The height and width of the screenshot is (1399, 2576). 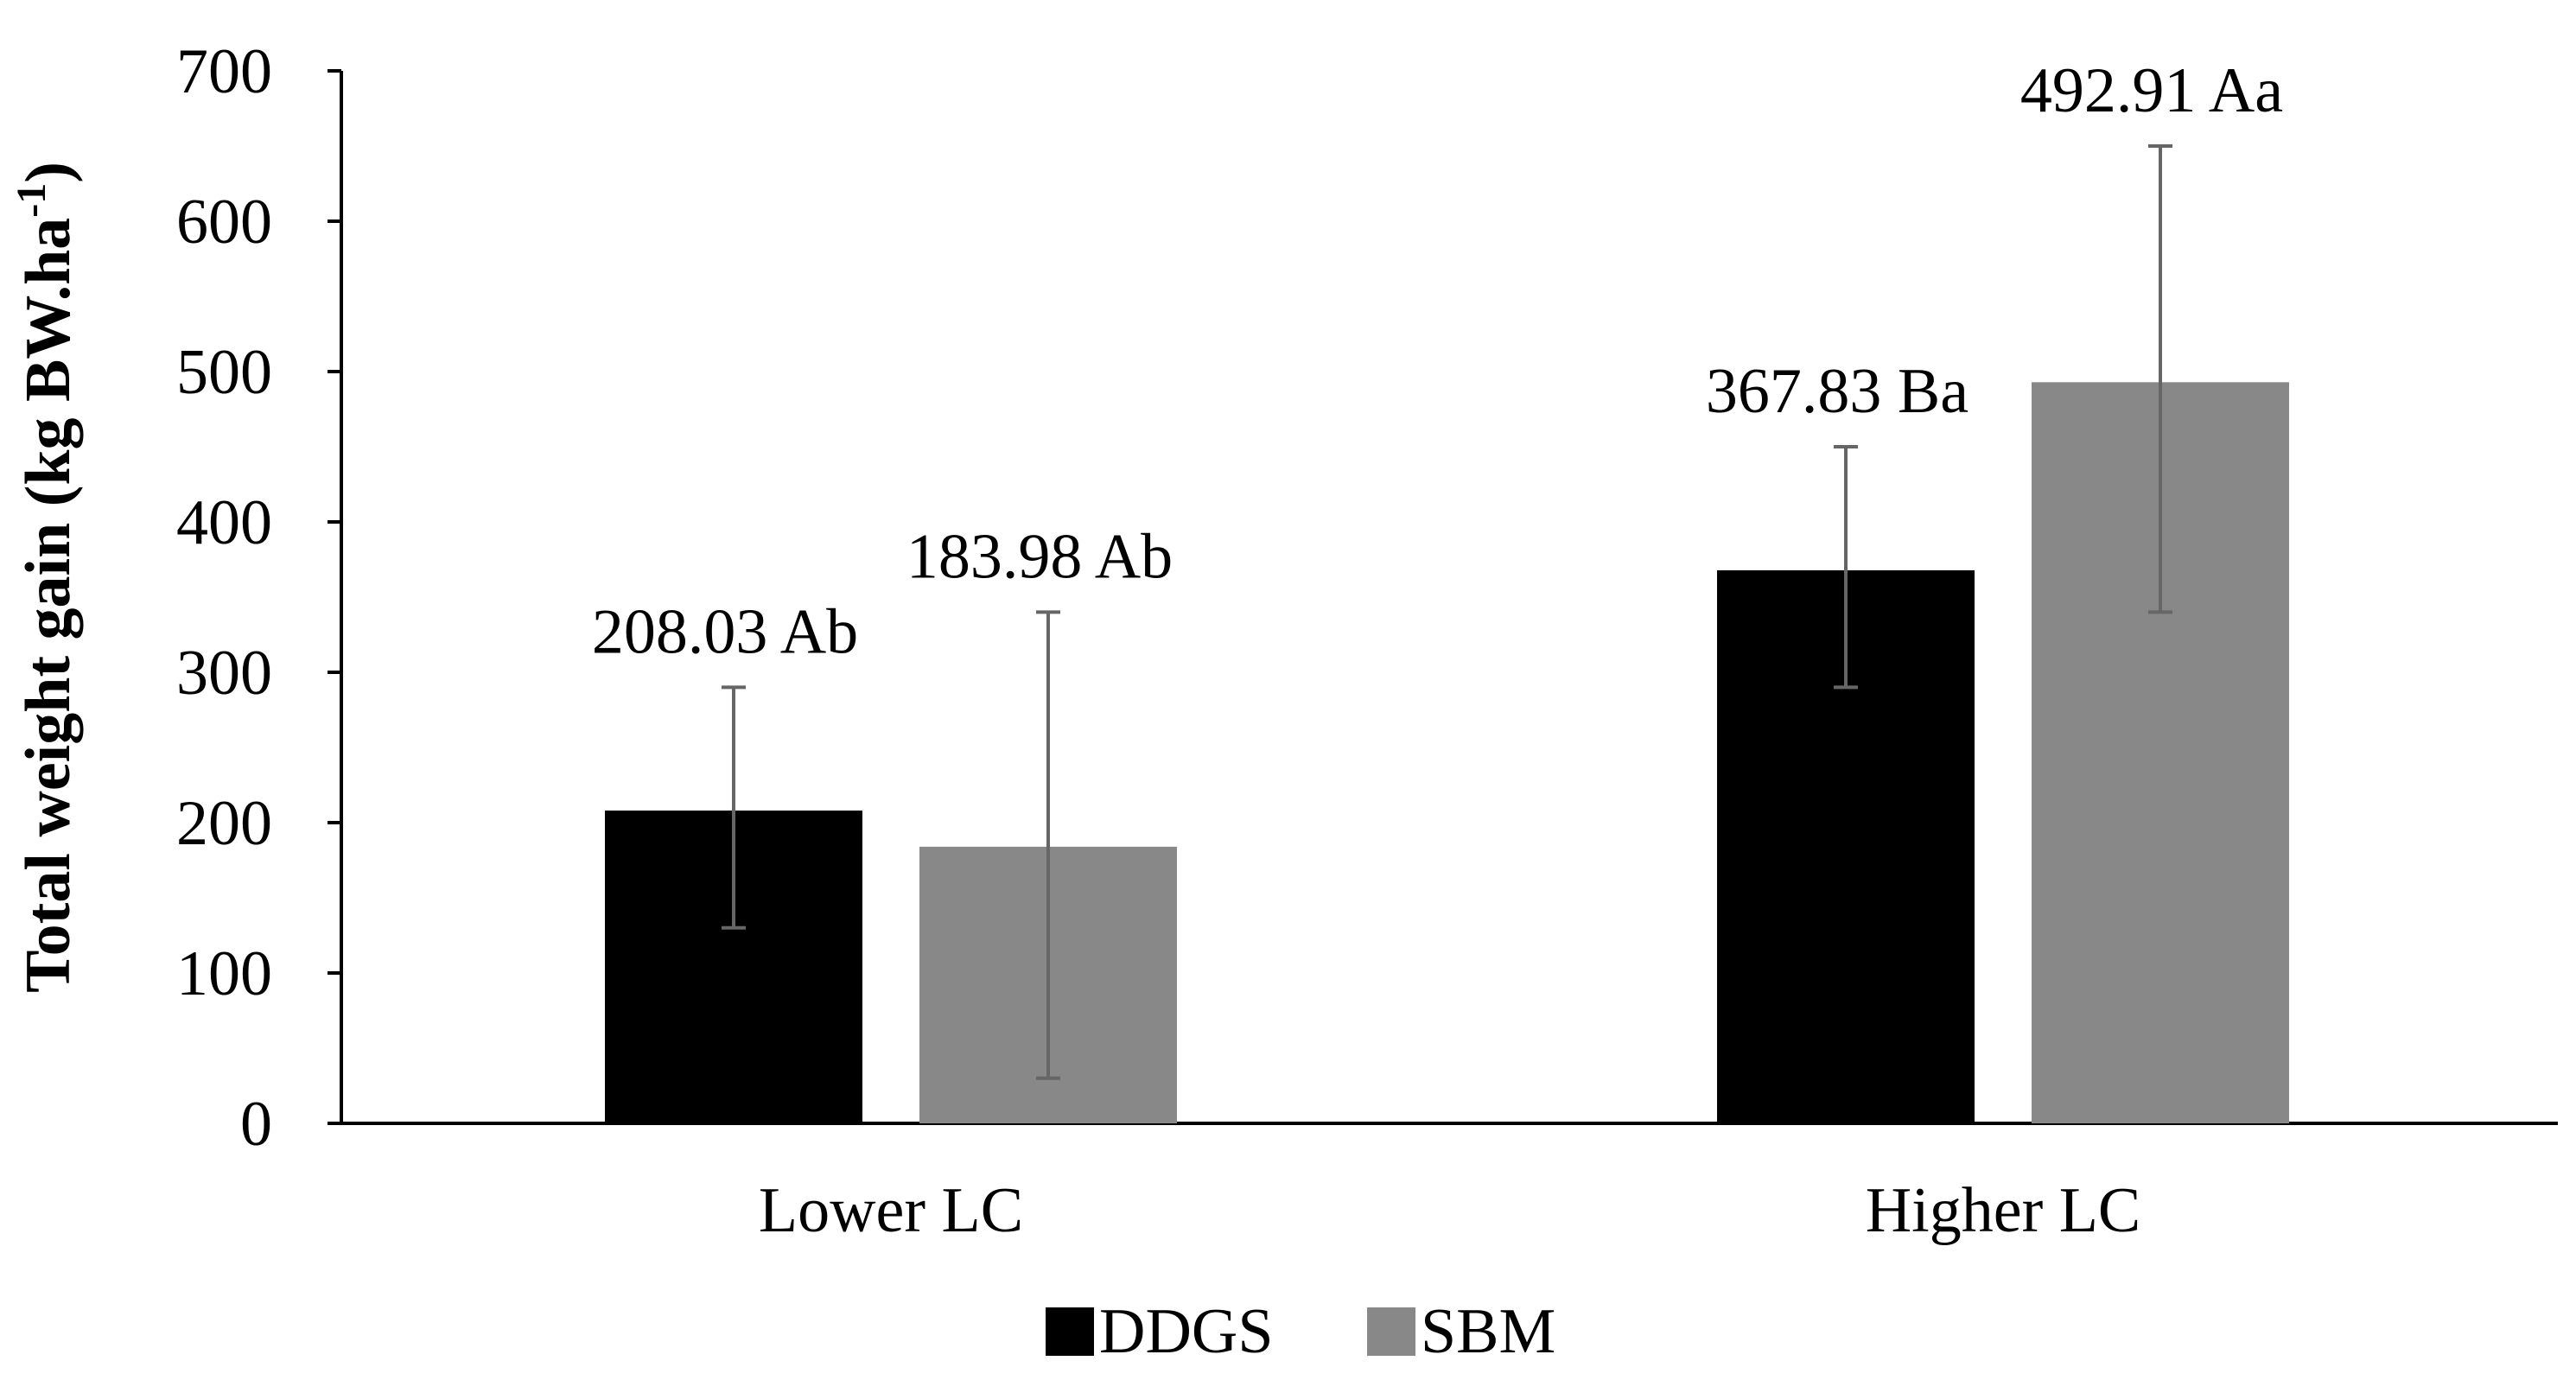 I want to click on y-tick-label: 300, so click(x=224, y=673).